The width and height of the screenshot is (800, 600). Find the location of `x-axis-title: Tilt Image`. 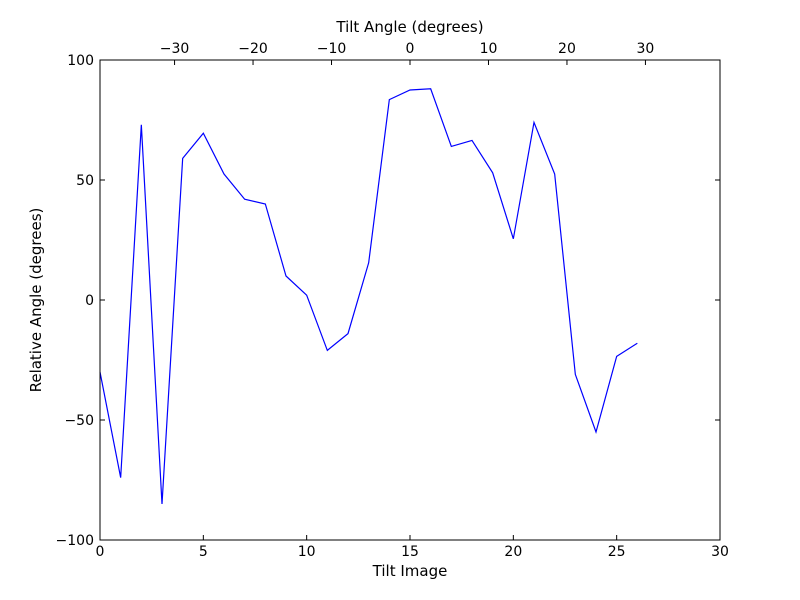

x-axis-title: Tilt Image is located at coordinates (410, 571).